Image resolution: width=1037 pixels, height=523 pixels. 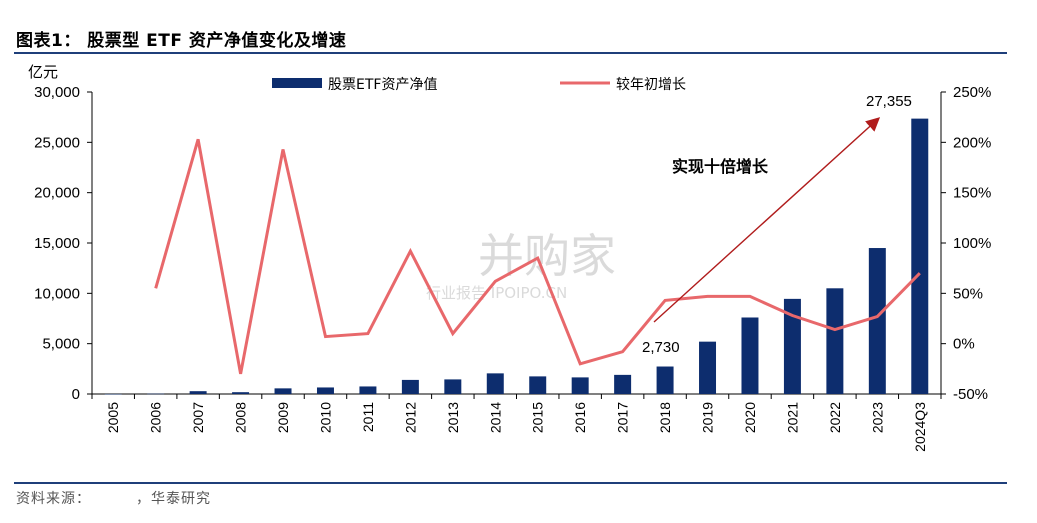 I want to click on legend-bar-label: 股票ETF资产净值, so click(x=382, y=85).